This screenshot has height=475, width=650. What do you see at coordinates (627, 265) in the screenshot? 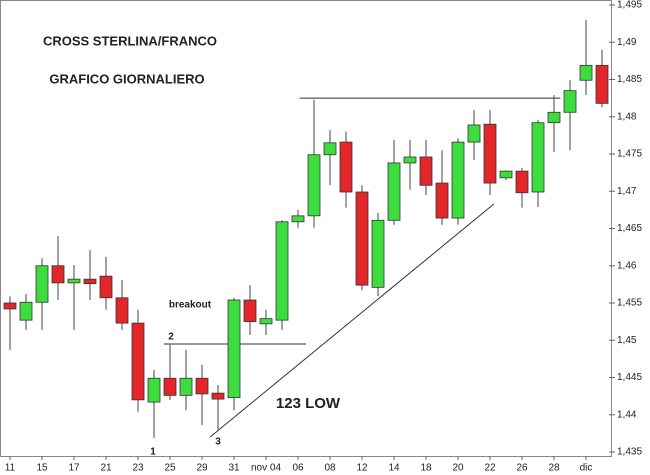
I see `y-tick-label: 1,46` at bounding box center [627, 265].